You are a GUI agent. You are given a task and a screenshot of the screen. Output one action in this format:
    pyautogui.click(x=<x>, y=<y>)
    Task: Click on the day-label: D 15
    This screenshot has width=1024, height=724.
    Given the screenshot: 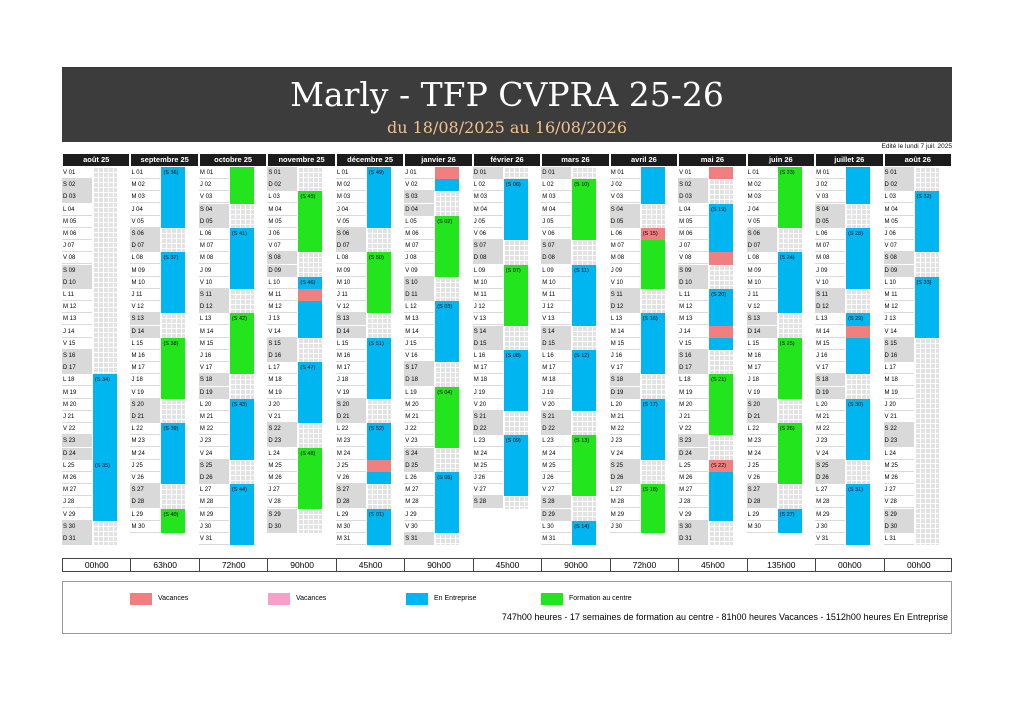 What is the action you would take?
    pyautogui.click(x=487, y=343)
    